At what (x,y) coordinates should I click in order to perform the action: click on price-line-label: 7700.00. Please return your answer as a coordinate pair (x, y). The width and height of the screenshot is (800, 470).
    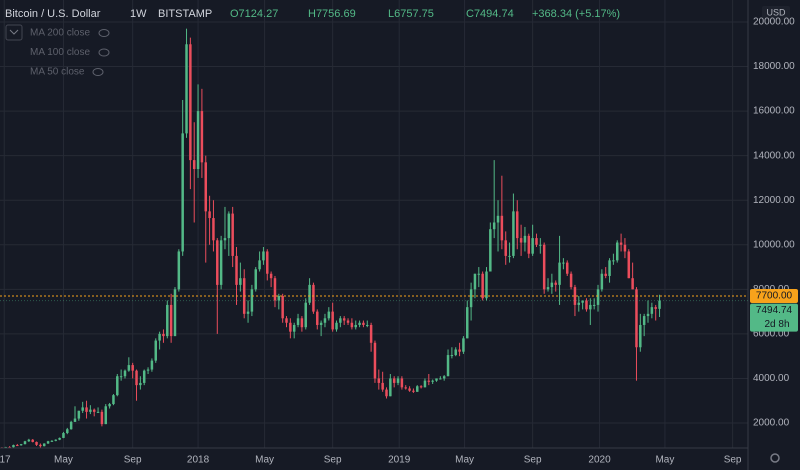
    Looking at the image, I should click on (774, 296).